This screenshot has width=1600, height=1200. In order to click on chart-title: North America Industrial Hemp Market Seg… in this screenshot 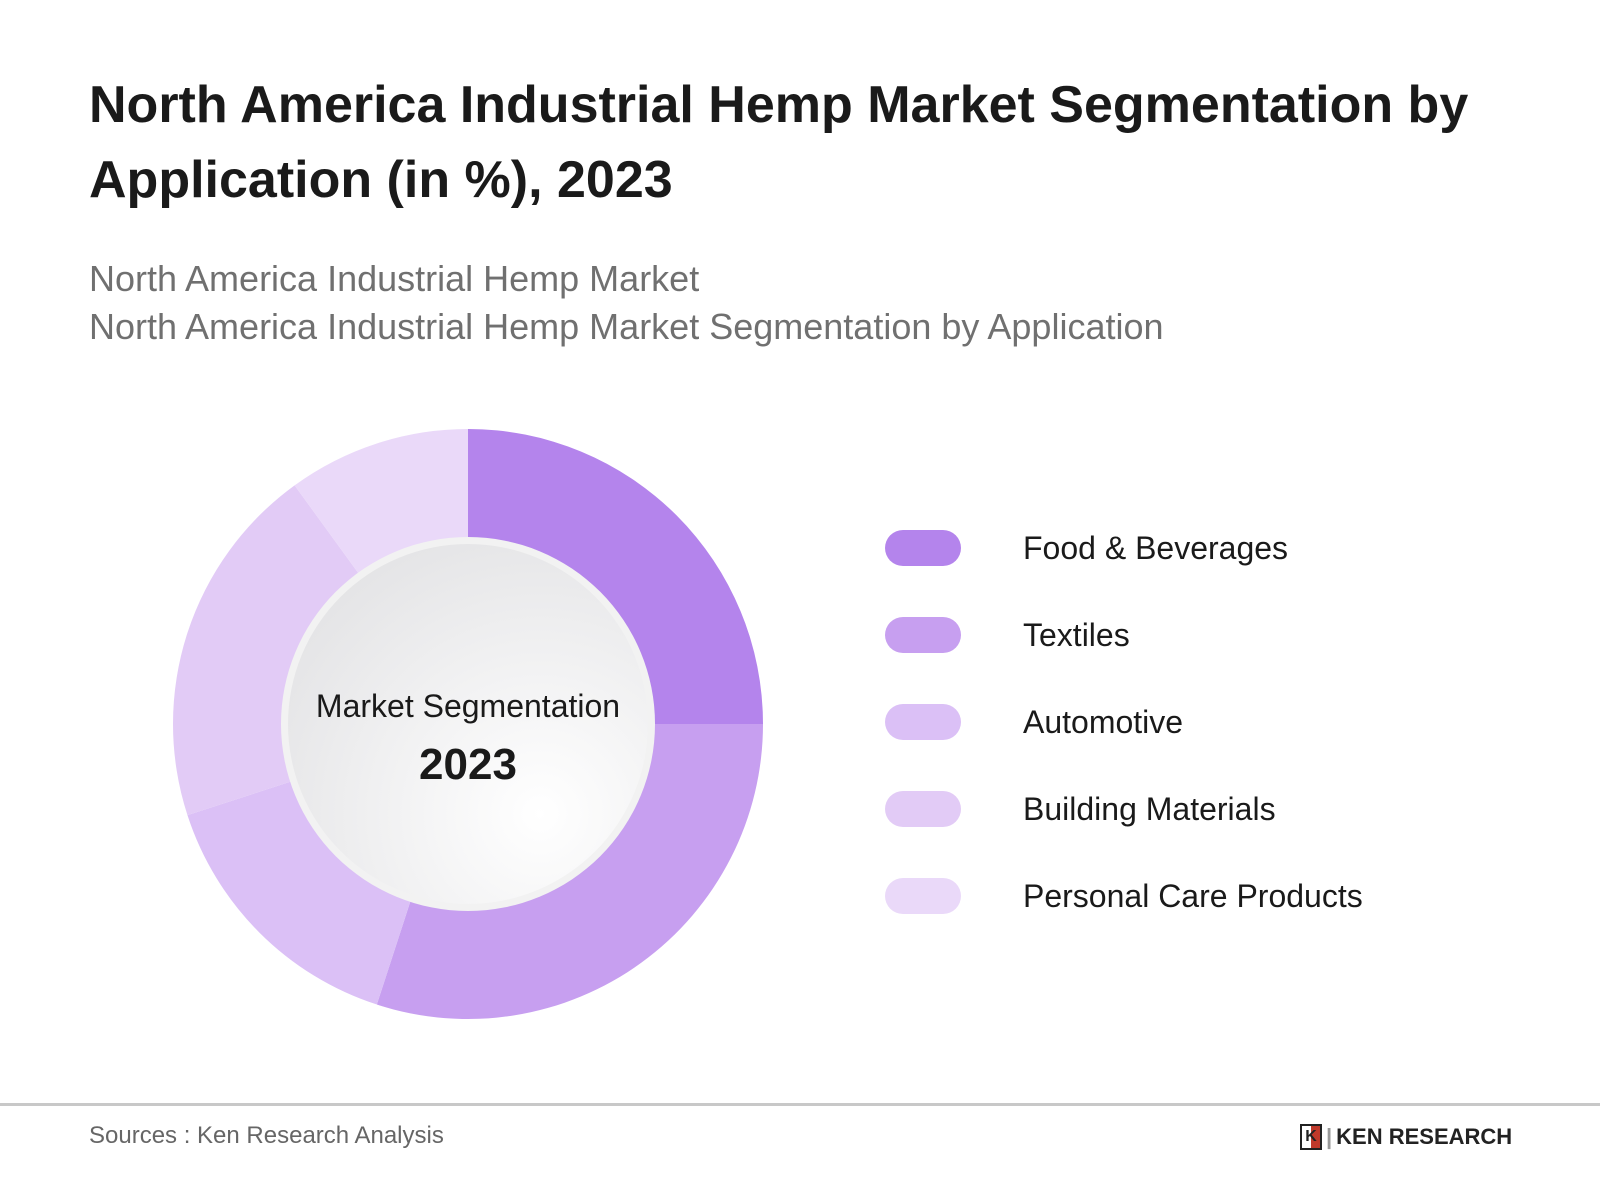, I will do `click(779, 142)`.